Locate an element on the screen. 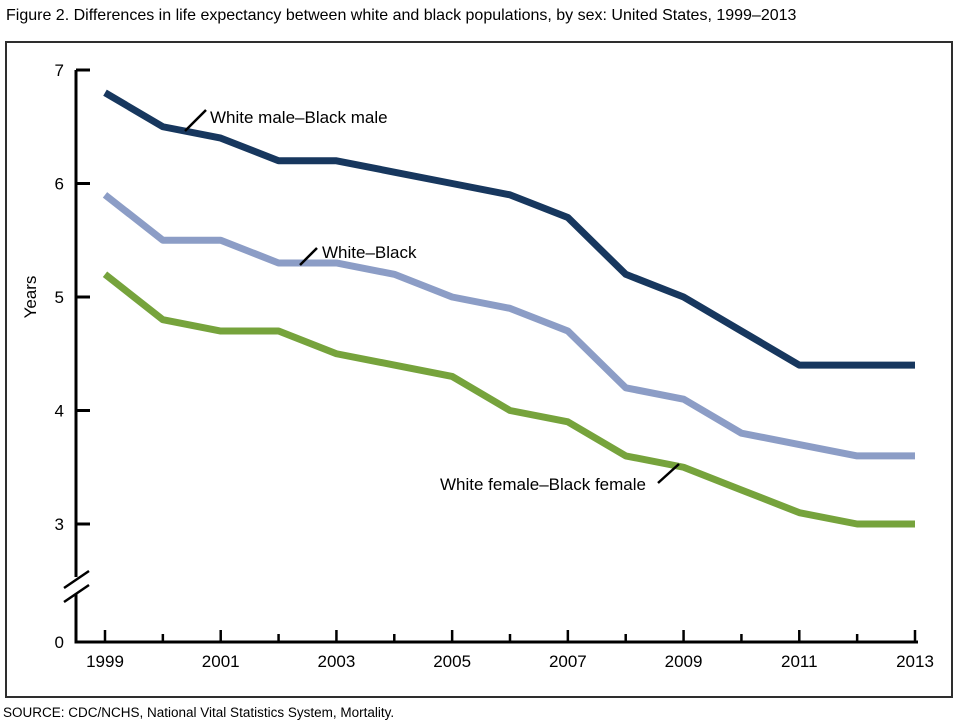 The width and height of the screenshot is (960, 725). x-tick-label: 1999 is located at coordinates (105, 661).